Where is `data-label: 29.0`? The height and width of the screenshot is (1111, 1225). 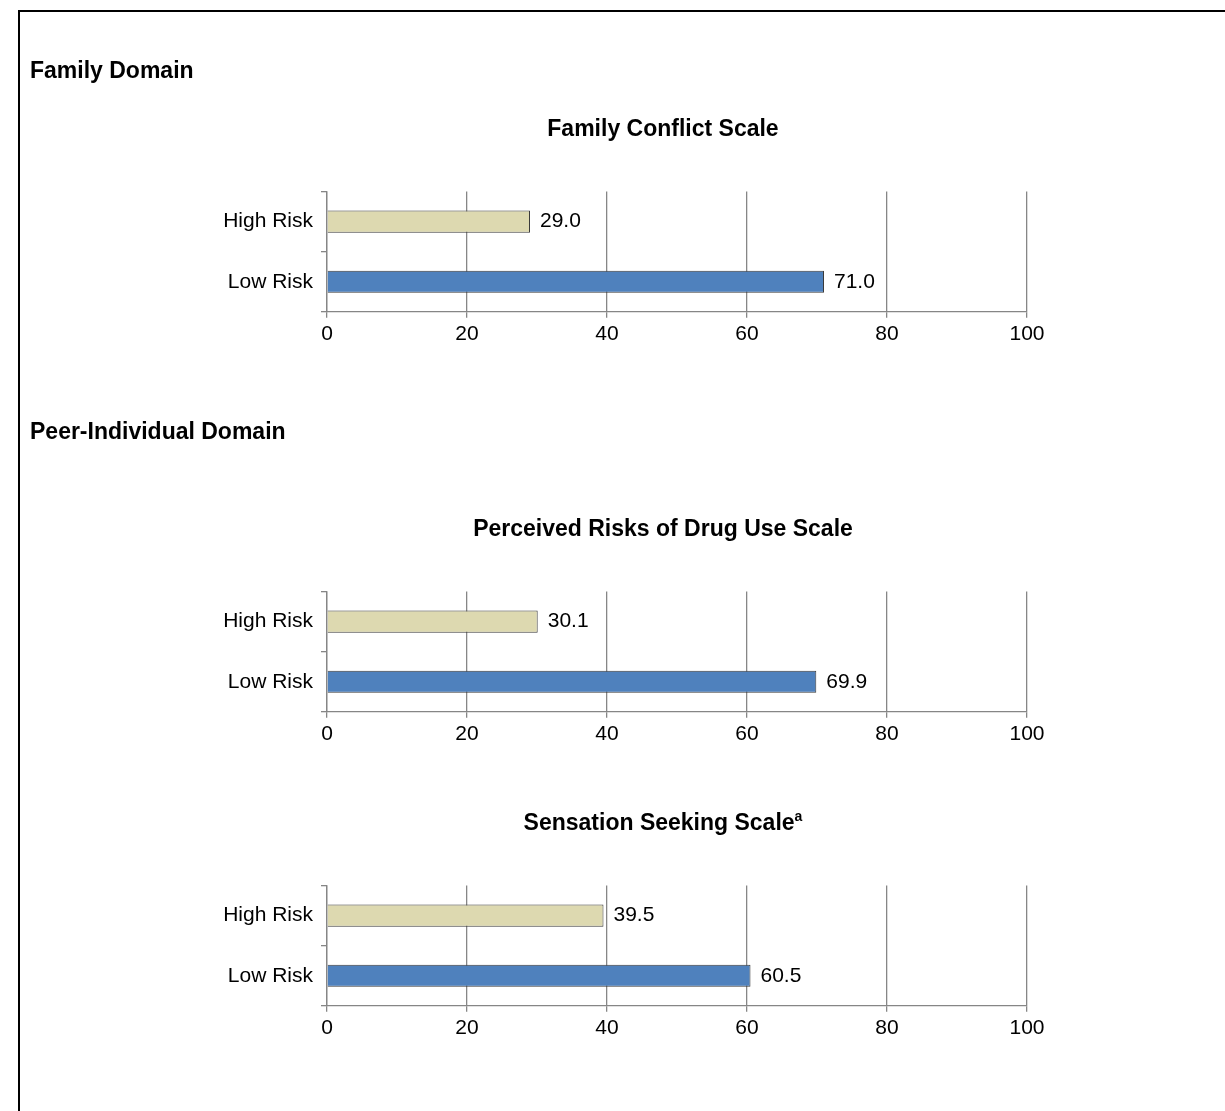 data-label: 29.0 is located at coordinates (560, 220).